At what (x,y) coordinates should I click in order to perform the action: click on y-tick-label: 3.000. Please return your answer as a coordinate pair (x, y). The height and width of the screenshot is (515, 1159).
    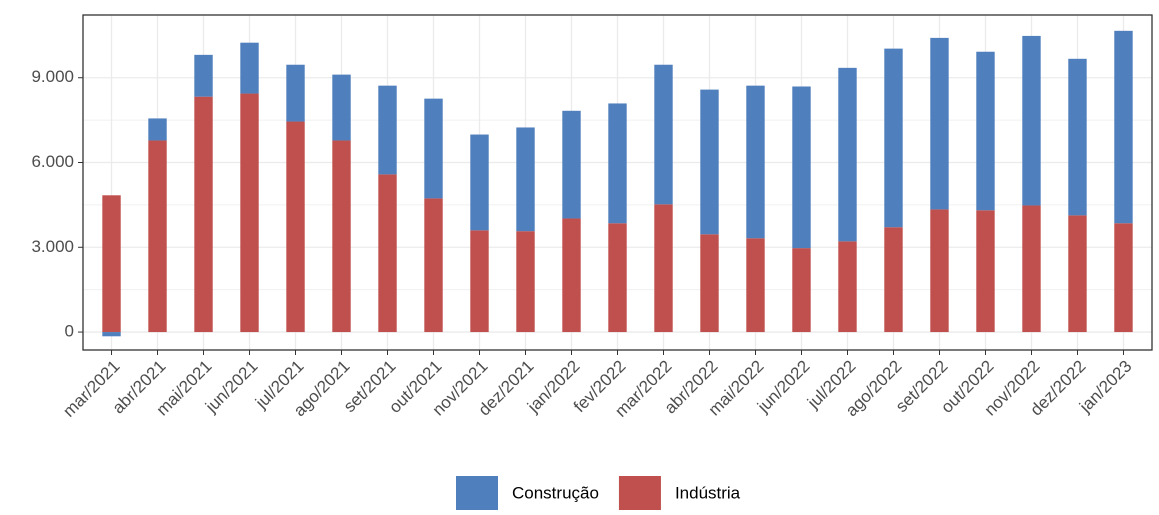
    Looking at the image, I should click on (52, 246).